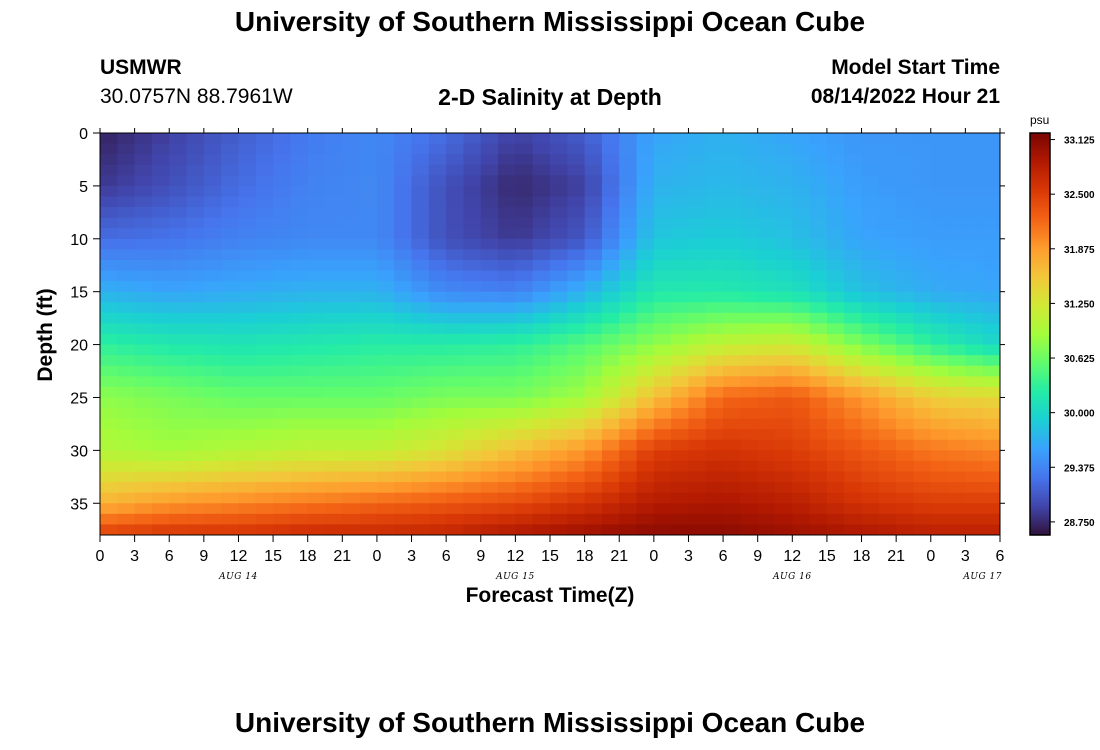  What do you see at coordinates (83, 187) in the screenshot?
I see `y-tick-label: 5` at bounding box center [83, 187].